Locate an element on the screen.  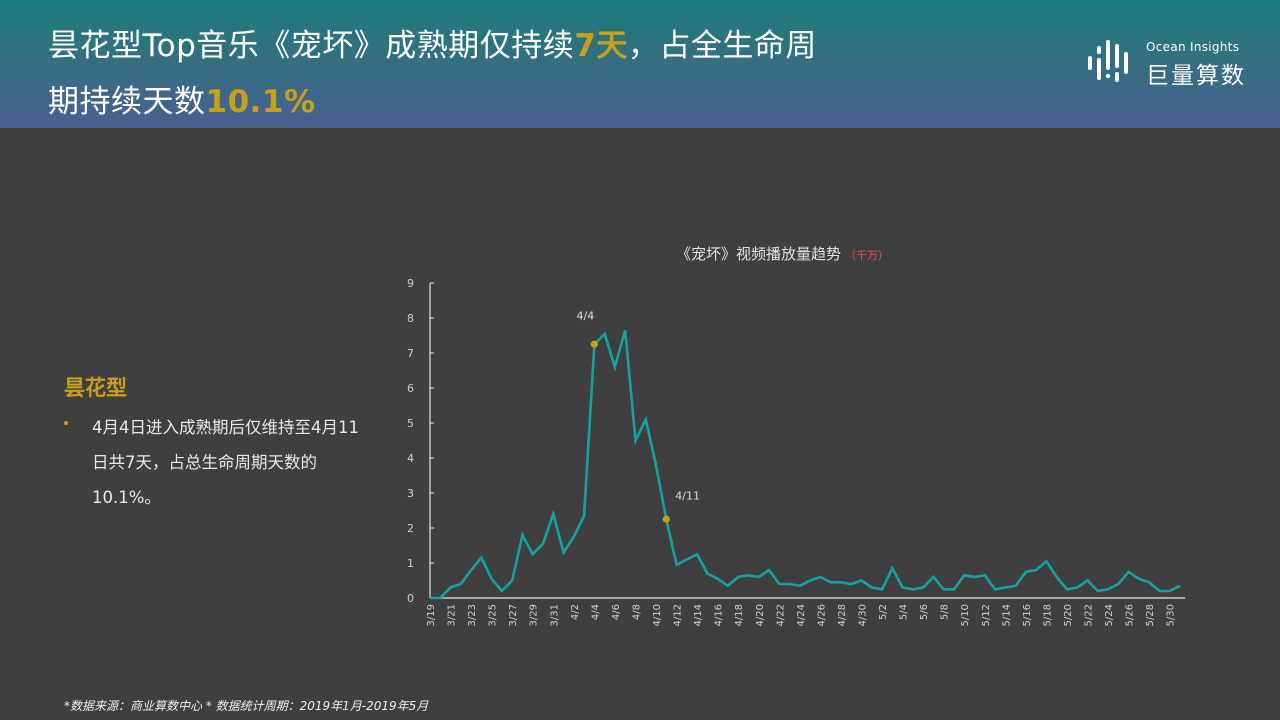
x-tick-label: 3/19 is located at coordinates (431, 615).